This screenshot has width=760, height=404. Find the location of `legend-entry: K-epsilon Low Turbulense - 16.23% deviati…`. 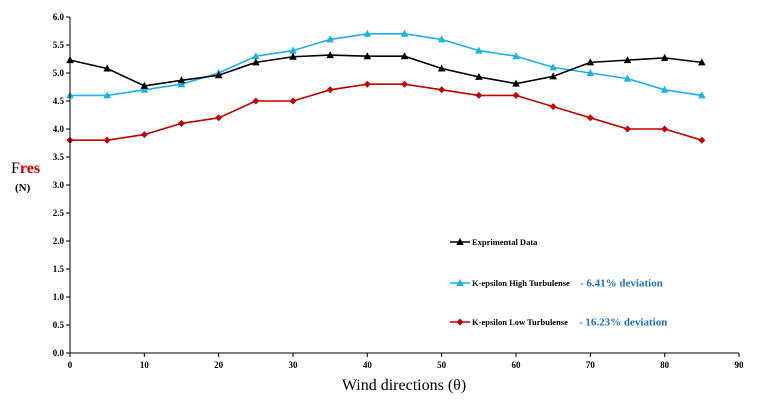

legend-entry: K-epsilon Low Turbulense - 16.23% deviati… is located at coordinates (558, 323).